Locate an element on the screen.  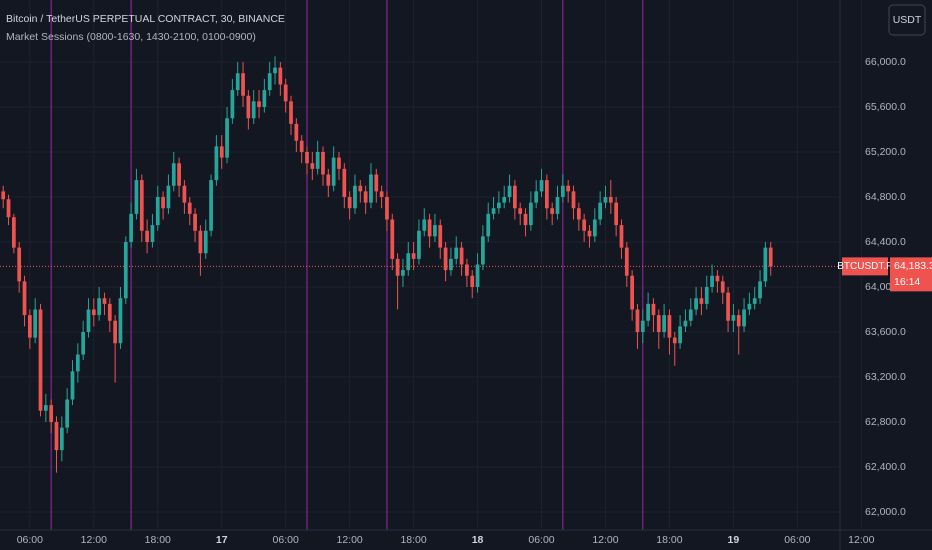
x-tick-label: 12:00 is located at coordinates (94, 540).